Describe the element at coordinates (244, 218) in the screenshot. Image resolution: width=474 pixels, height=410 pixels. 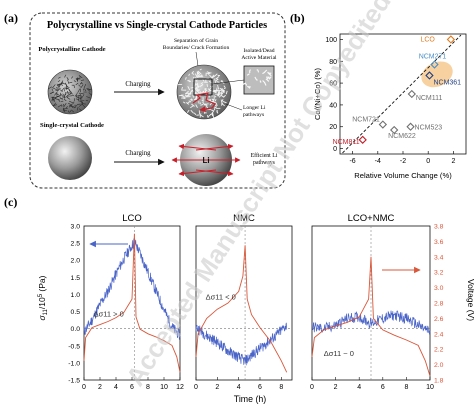
I see `subplot-title: NMC` at that location.